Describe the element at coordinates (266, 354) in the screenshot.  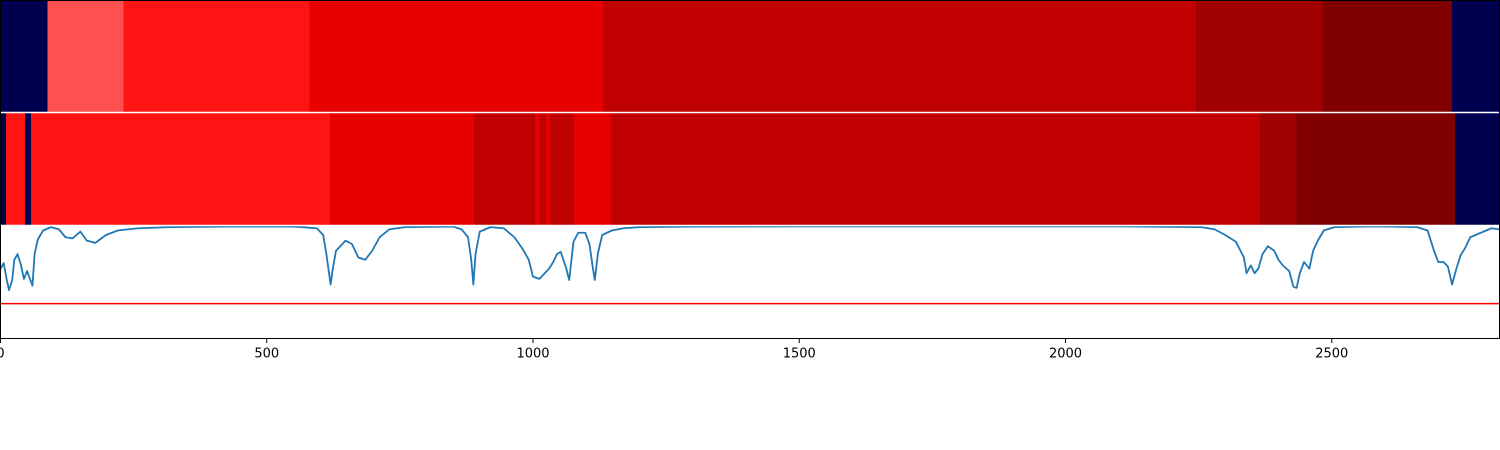
I see `x-tick-label: 500` at that location.